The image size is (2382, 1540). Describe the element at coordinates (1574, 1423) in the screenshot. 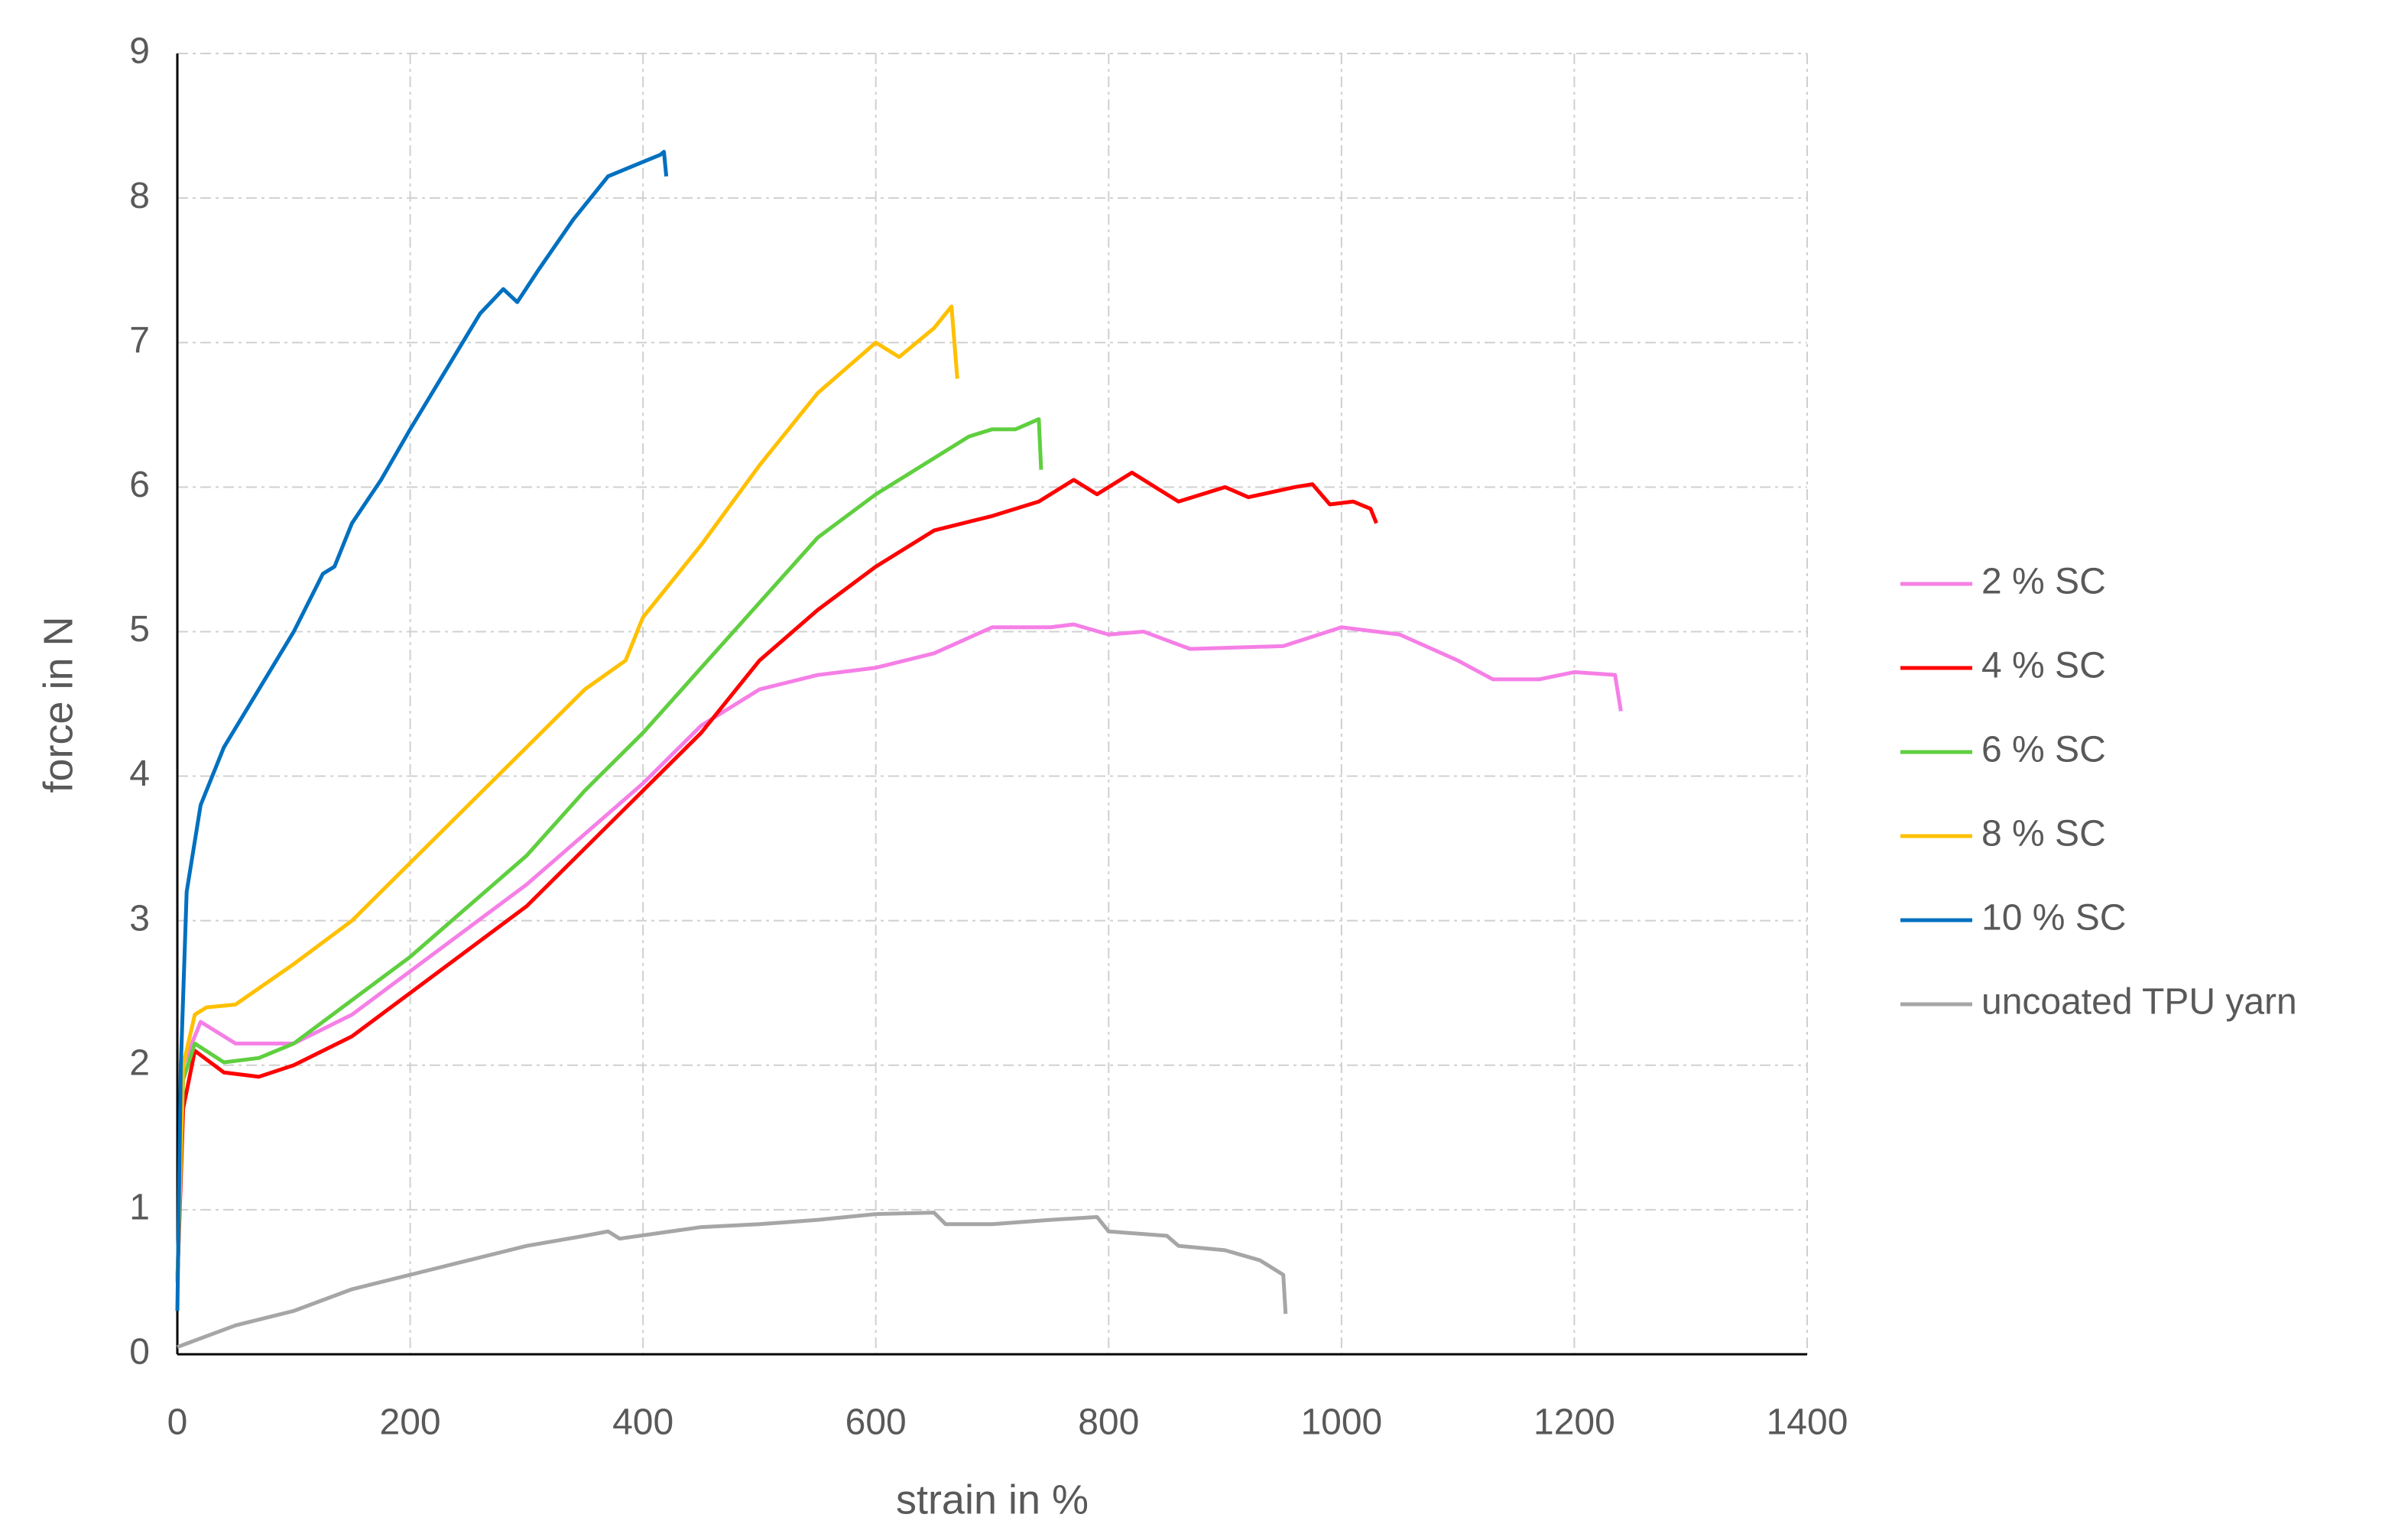

I see `x-tick-label: 1200` at that location.